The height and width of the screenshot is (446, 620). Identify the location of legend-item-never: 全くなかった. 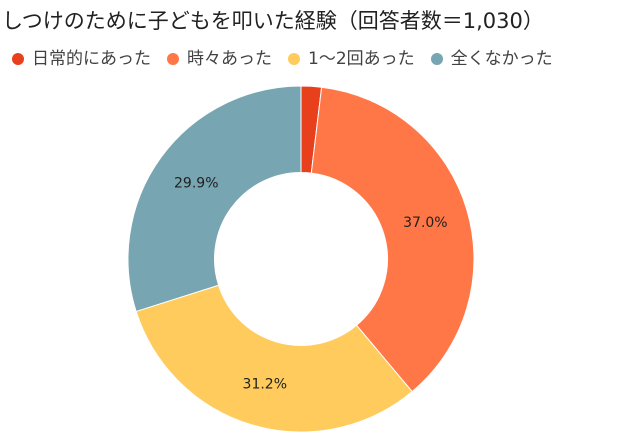
(491, 59).